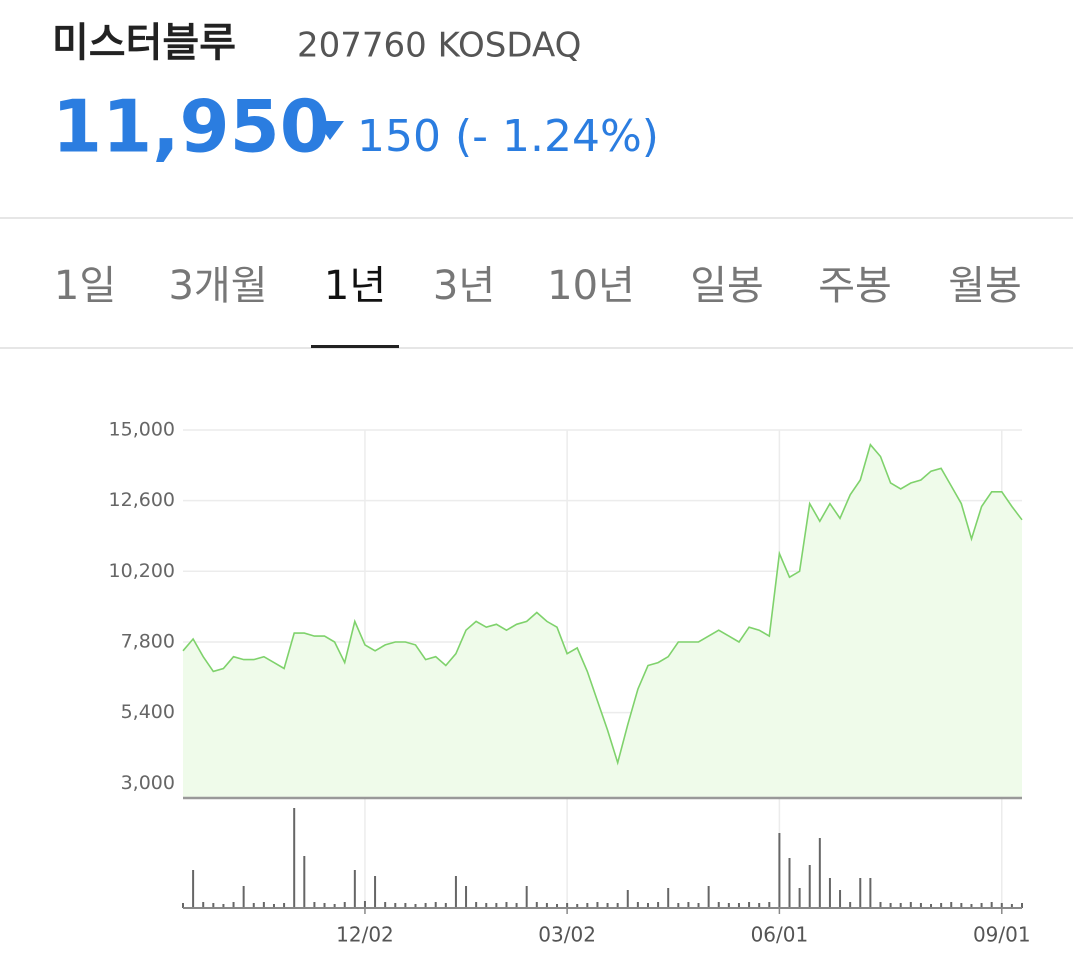  Describe the element at coordinates (148, 783) in the screenshot. I see `y-tick-label: 3,000` at that location.